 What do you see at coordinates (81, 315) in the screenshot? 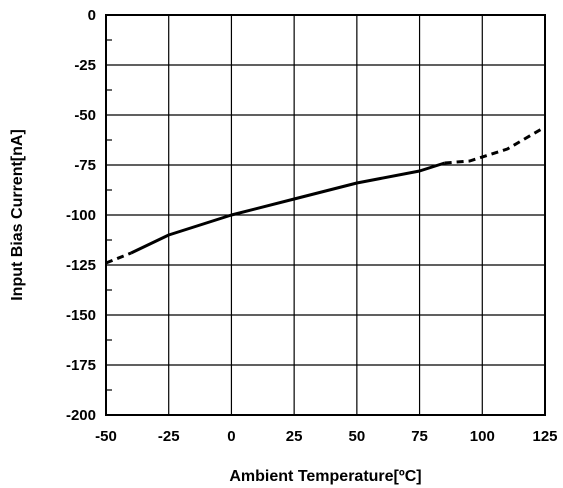
I see `y-tick-label: -150` at bounding box center [81, 315].